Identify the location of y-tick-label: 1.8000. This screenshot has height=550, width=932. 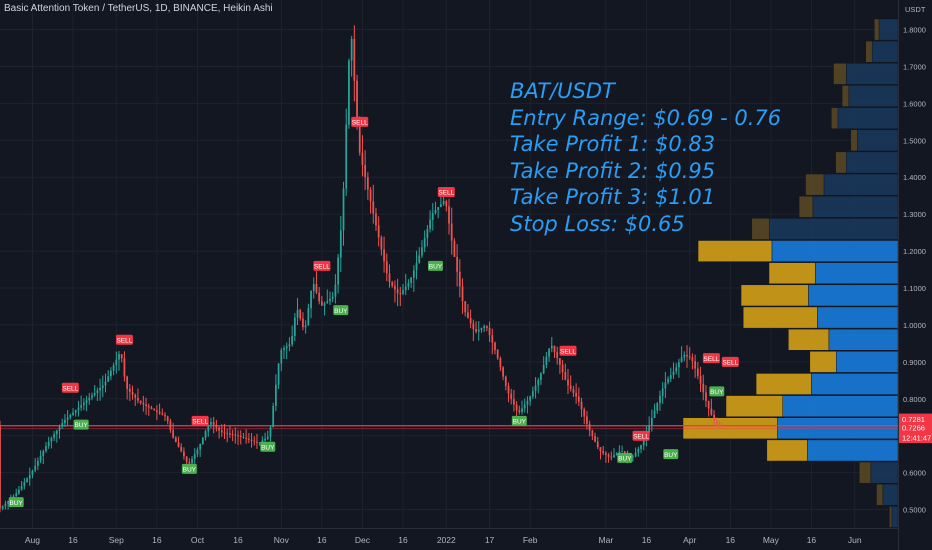
(914, 30).